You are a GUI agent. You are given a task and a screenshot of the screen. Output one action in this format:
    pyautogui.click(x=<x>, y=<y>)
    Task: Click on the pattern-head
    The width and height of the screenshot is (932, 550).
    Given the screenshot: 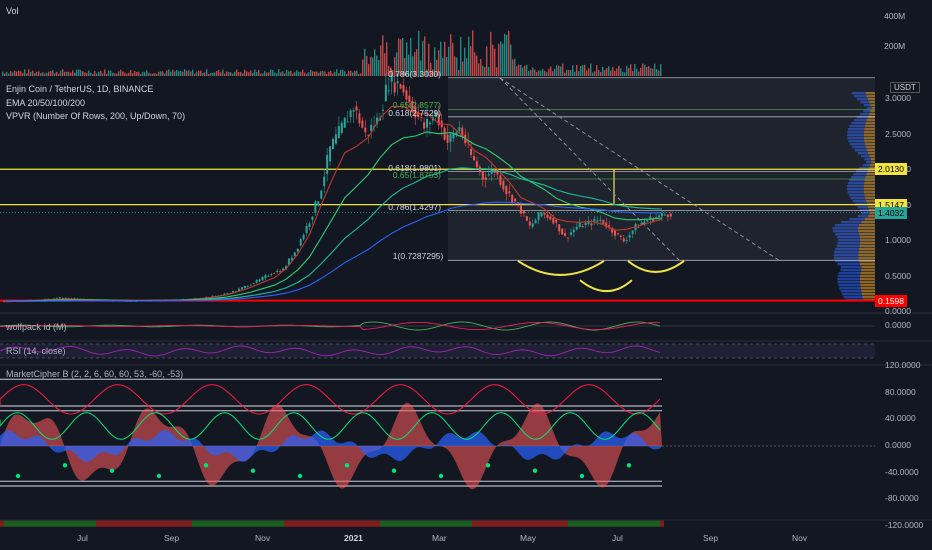 What is the action you would take?
    pyautogui.click(x=606, y=286)
    